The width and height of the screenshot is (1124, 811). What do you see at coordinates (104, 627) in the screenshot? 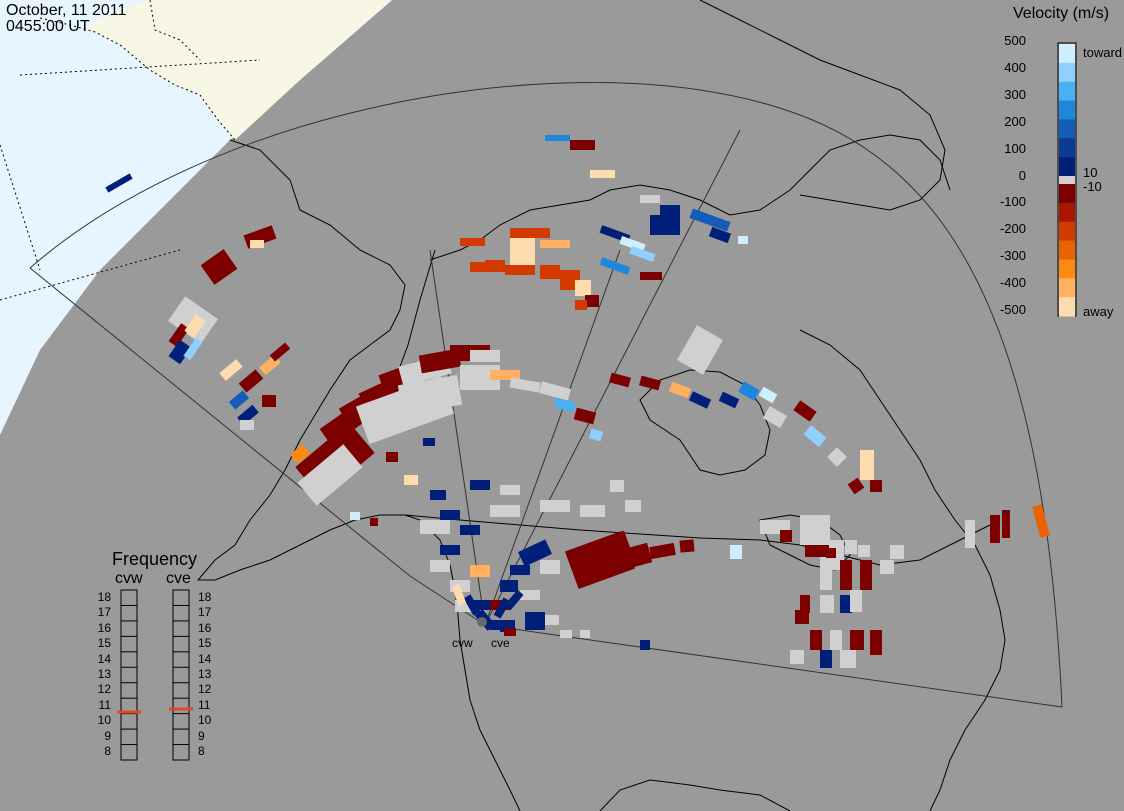
I see `freq-tick-label-cvw: 16` at bounding box center [104, 627].